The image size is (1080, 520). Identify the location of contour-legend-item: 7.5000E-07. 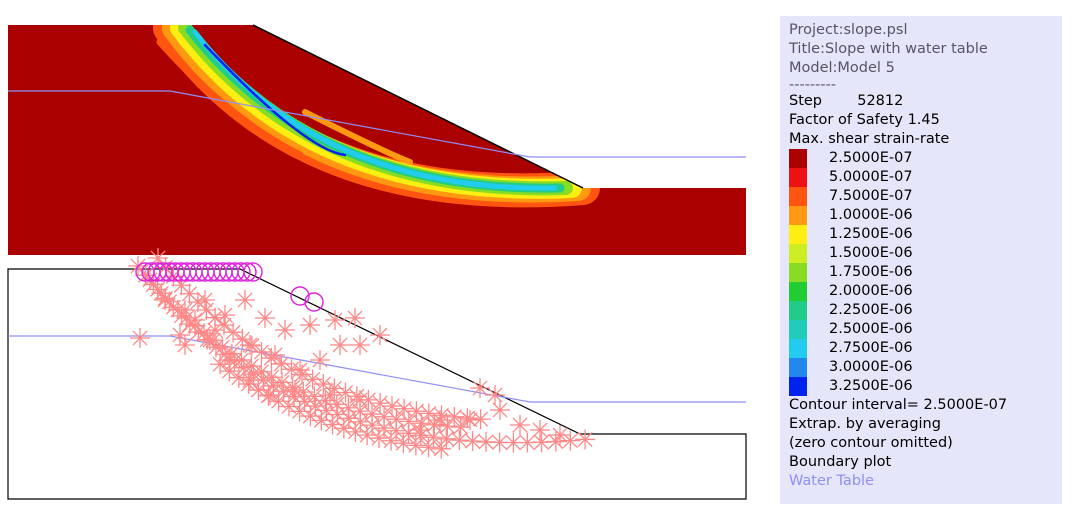
(925, 196).